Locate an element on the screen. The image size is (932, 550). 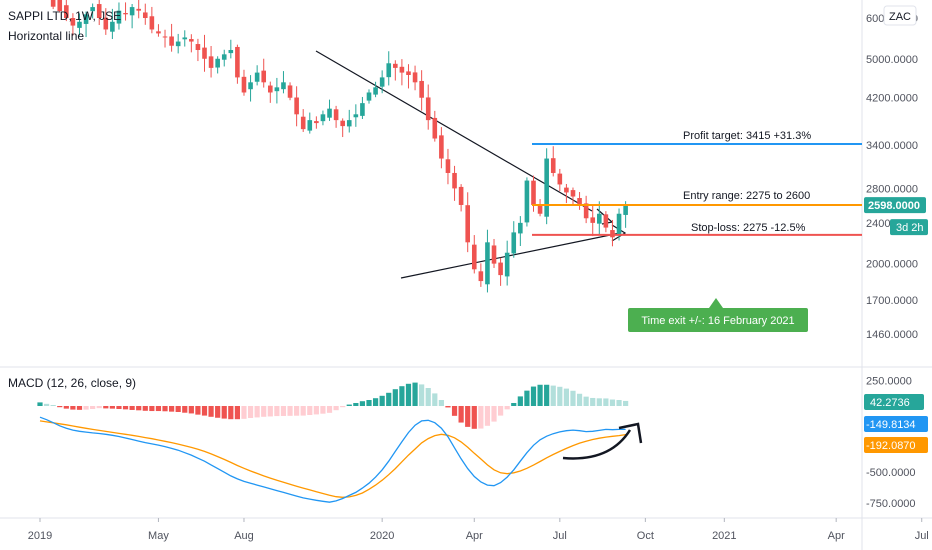
arrow-head-icon is located at coordinates (630, 433).